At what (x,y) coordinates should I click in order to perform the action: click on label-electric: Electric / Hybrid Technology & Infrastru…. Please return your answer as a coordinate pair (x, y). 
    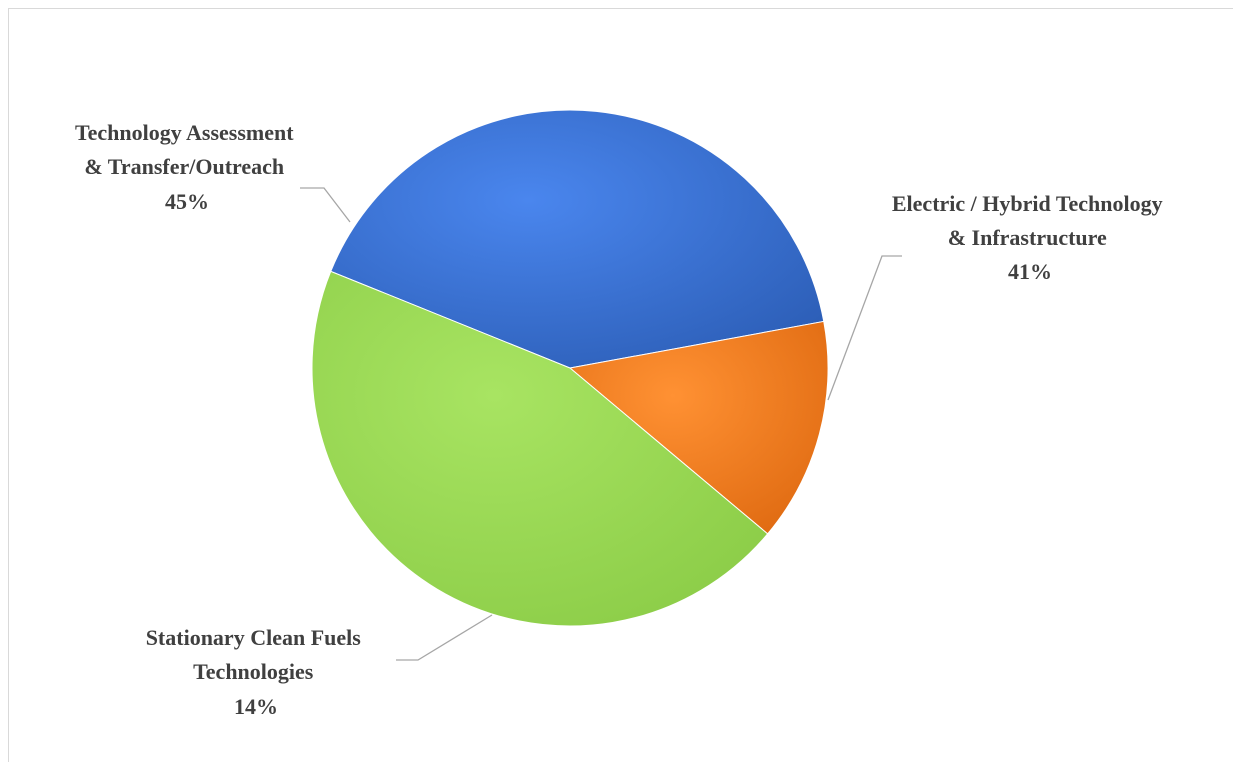
    Looking at the image, I should click on (1030, 237).